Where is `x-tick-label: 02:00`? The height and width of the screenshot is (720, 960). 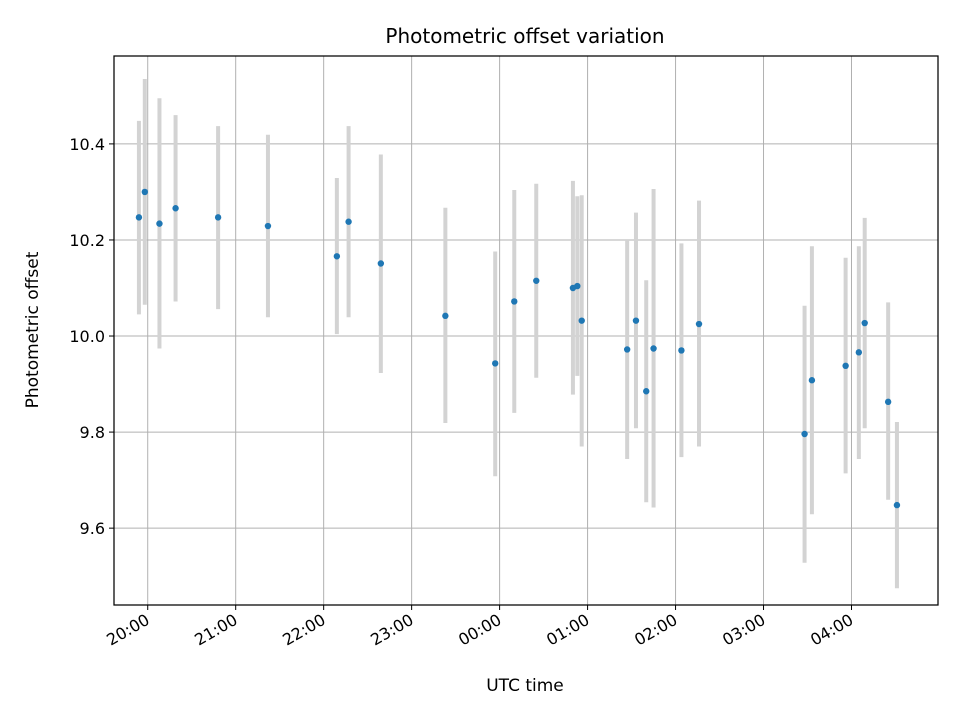 x-tick-label: 02:00 is located at coordinates (655, 630).